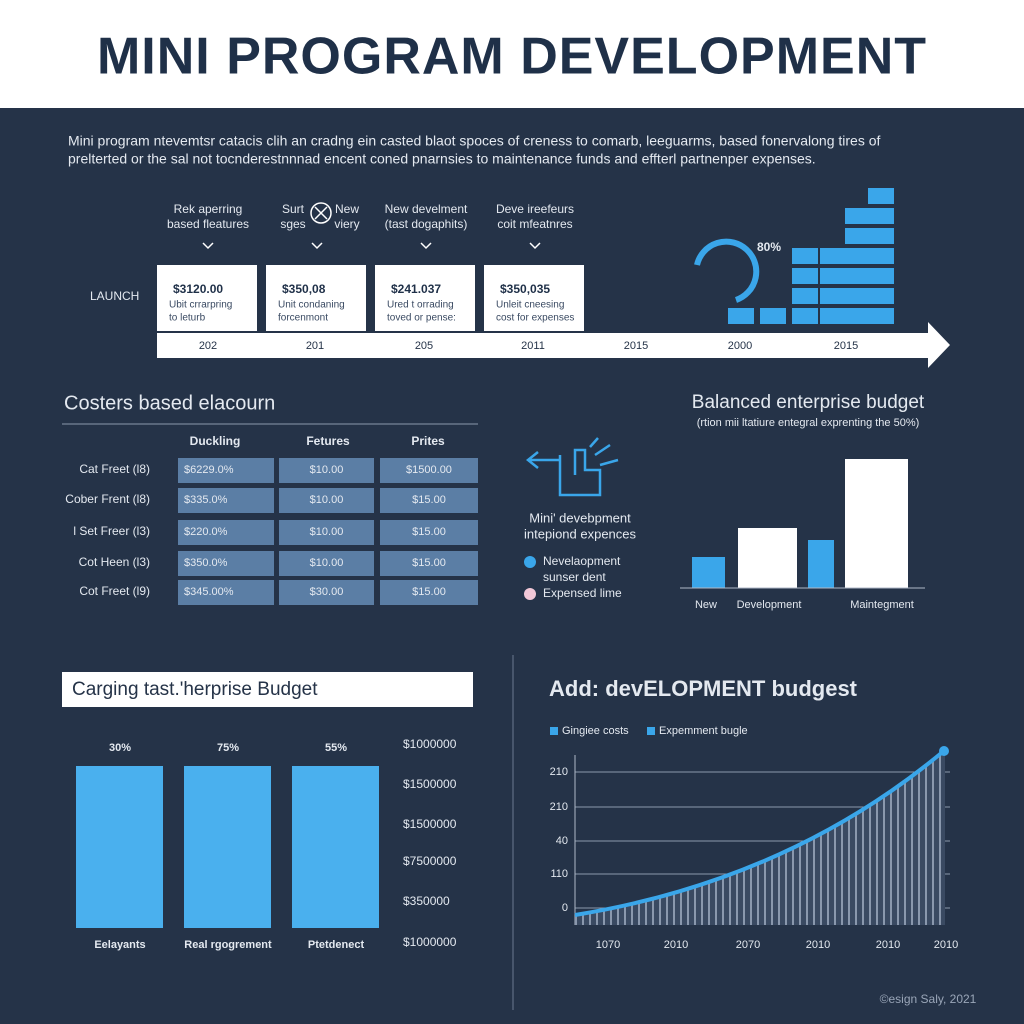  Describe the element at coordinates (336, 748) in the screenshot. I see `bar-label: 55%` at that location.